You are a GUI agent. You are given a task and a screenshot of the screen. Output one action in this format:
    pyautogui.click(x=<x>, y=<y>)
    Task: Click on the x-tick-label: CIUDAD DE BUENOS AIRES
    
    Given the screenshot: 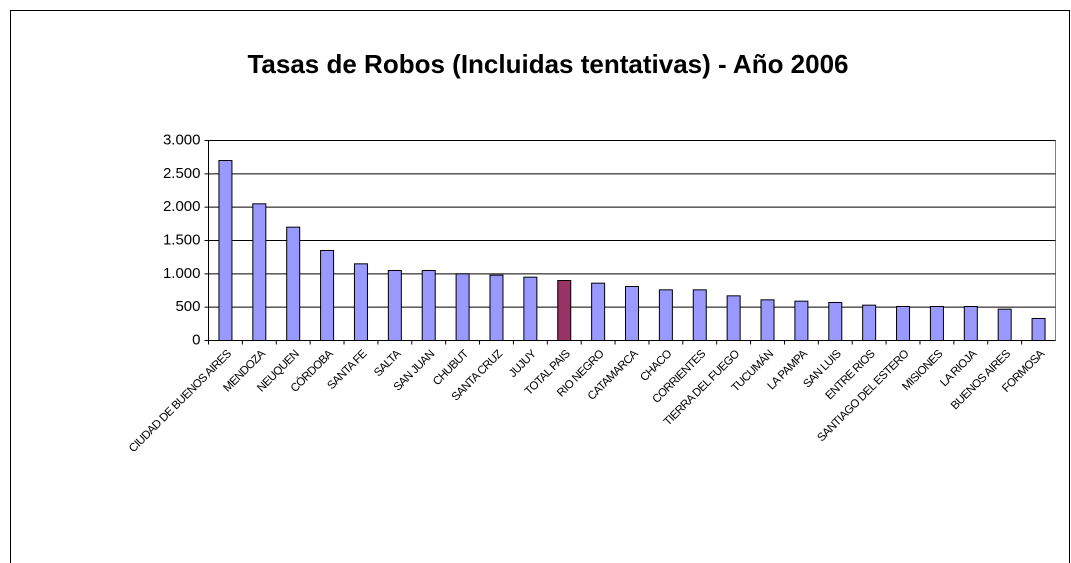 What is the action you would take?
    pyautogui.click(x=180, y=401)
    